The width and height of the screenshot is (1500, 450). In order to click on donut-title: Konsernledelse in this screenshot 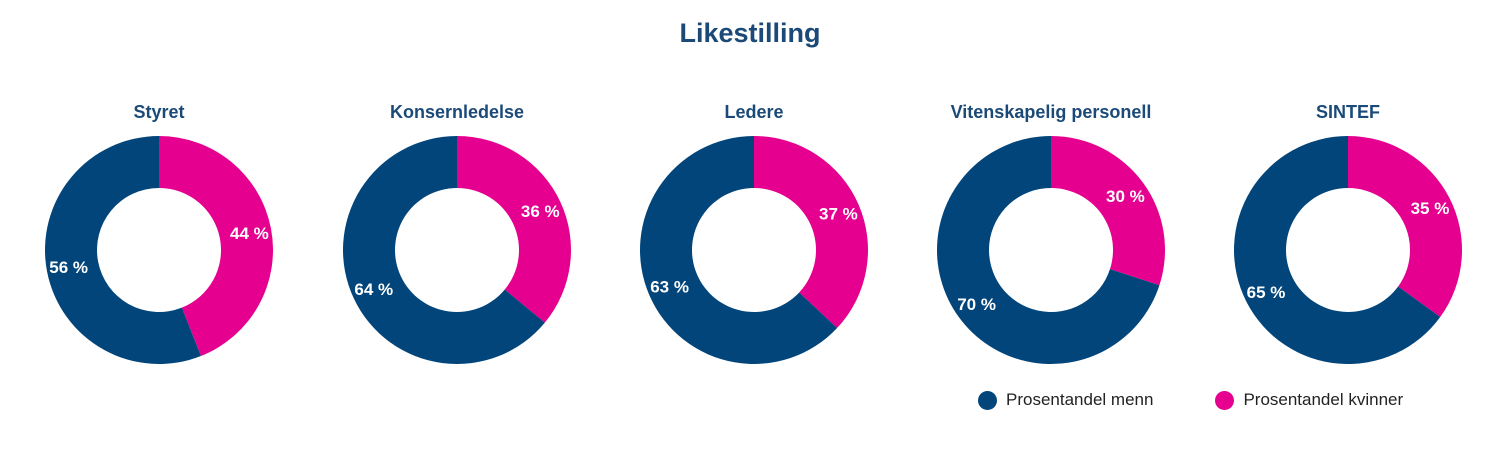, I will do `click(457, 112)`.